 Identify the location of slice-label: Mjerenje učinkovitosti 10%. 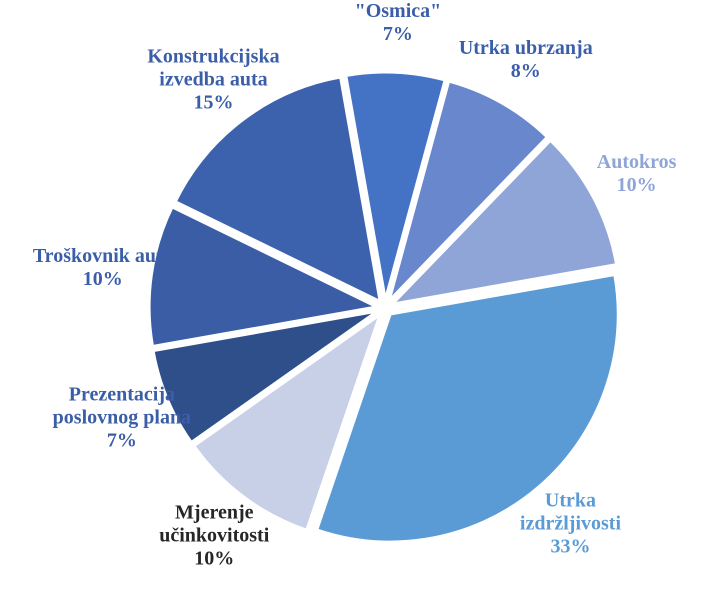
(214, 536).